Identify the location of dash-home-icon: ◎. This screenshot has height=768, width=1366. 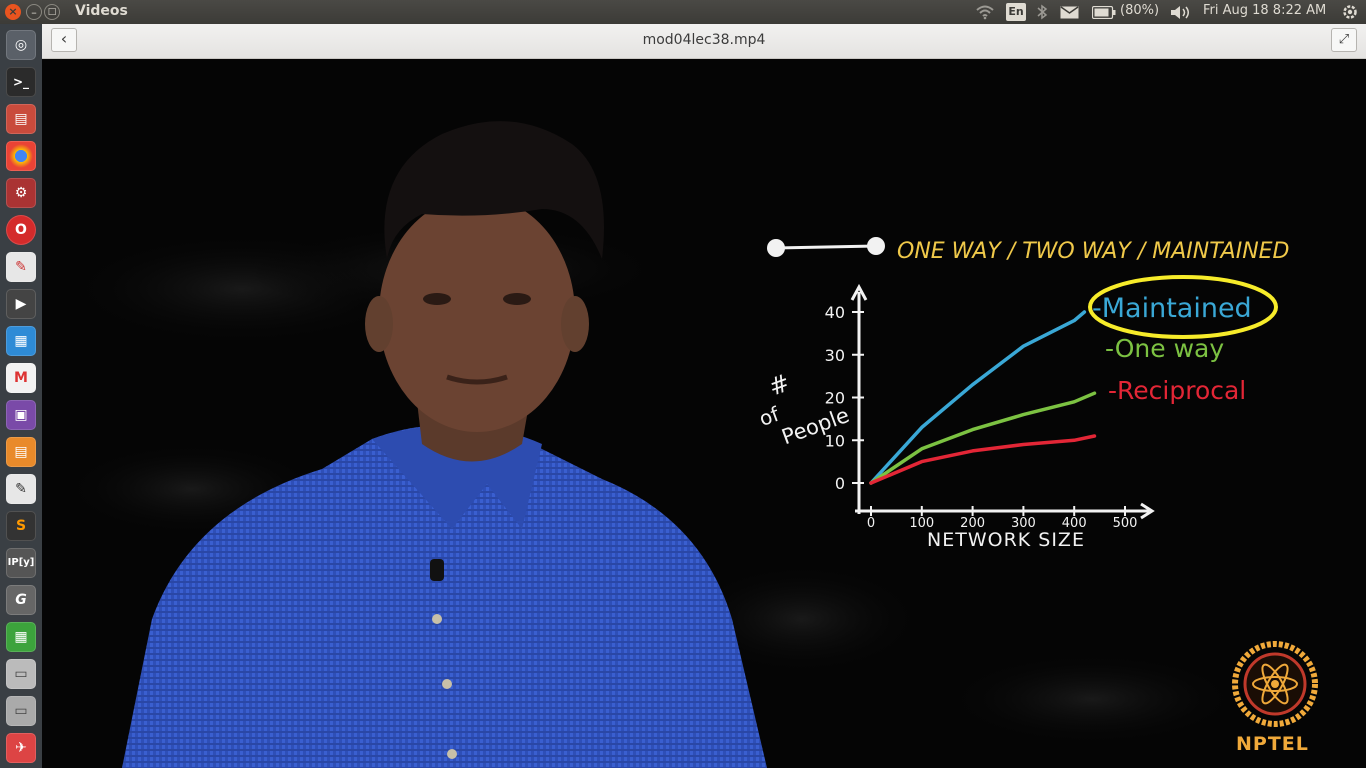
(21, 45).